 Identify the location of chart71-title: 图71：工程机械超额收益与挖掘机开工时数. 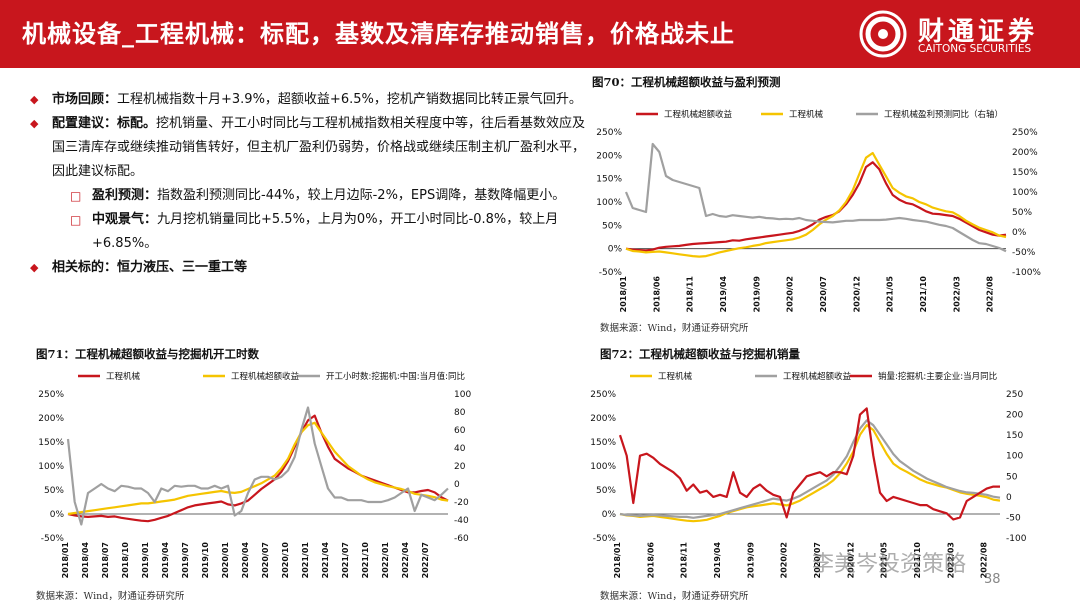
(148, 354).